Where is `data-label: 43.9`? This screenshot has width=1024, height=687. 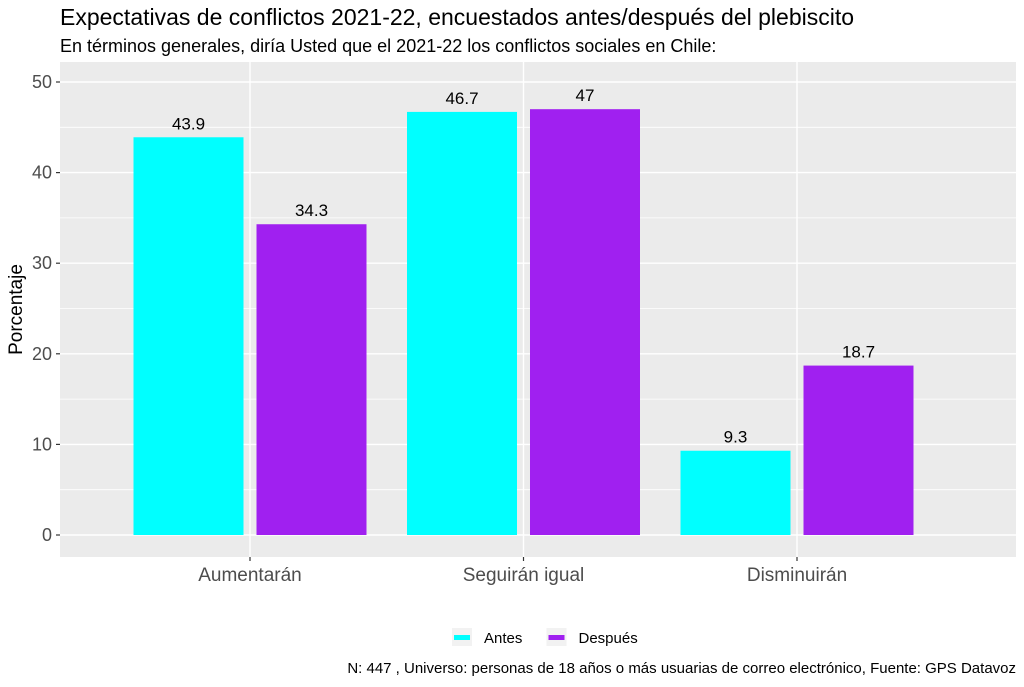
data-label: 43.9 is located at coordinates (188, 123).